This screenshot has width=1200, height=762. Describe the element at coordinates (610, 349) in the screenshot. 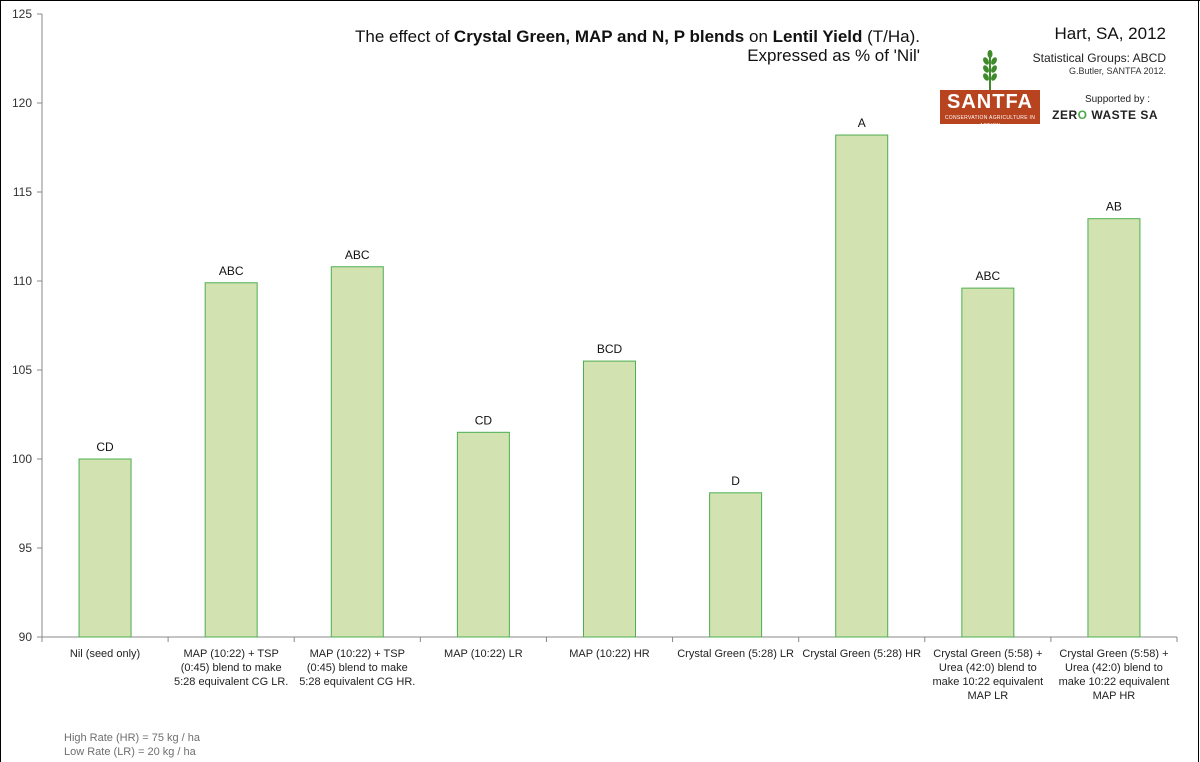

I see `bar-group-label: BCD` at that location.